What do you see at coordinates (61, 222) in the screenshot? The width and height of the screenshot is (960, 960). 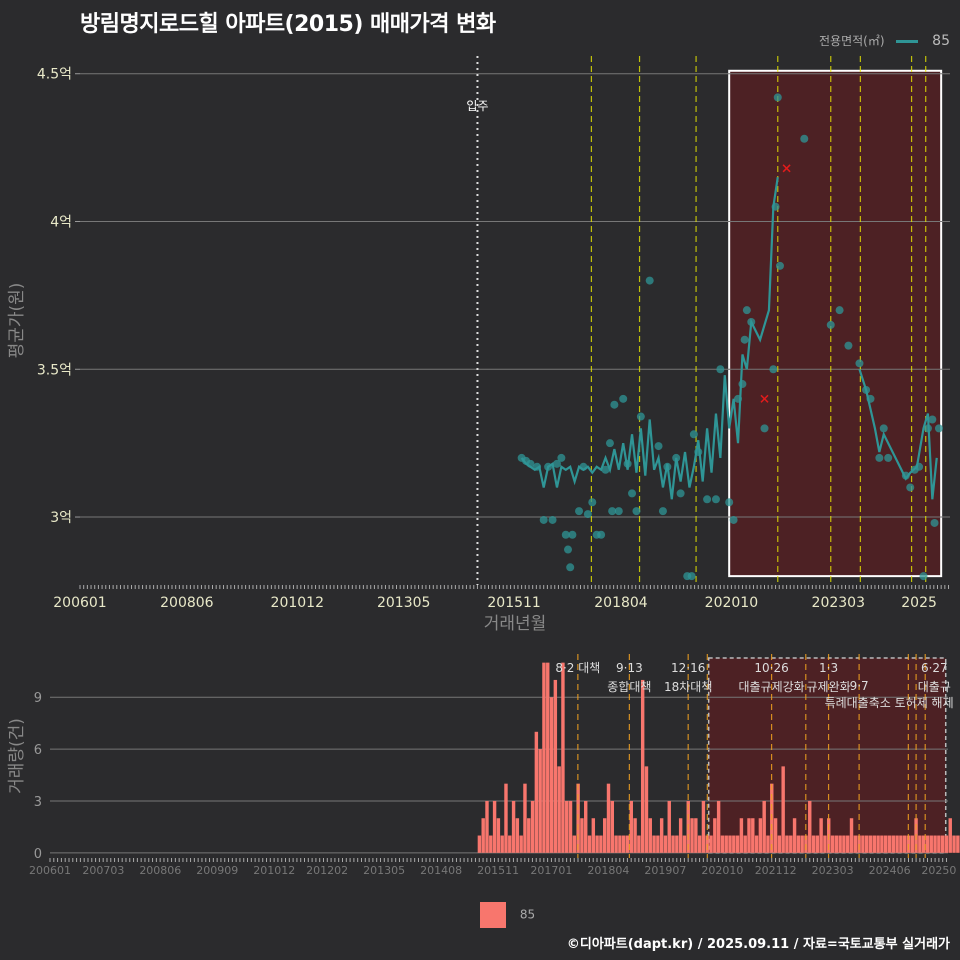 I see `y-tick-label: 4억` at bounding box center [61, 222].